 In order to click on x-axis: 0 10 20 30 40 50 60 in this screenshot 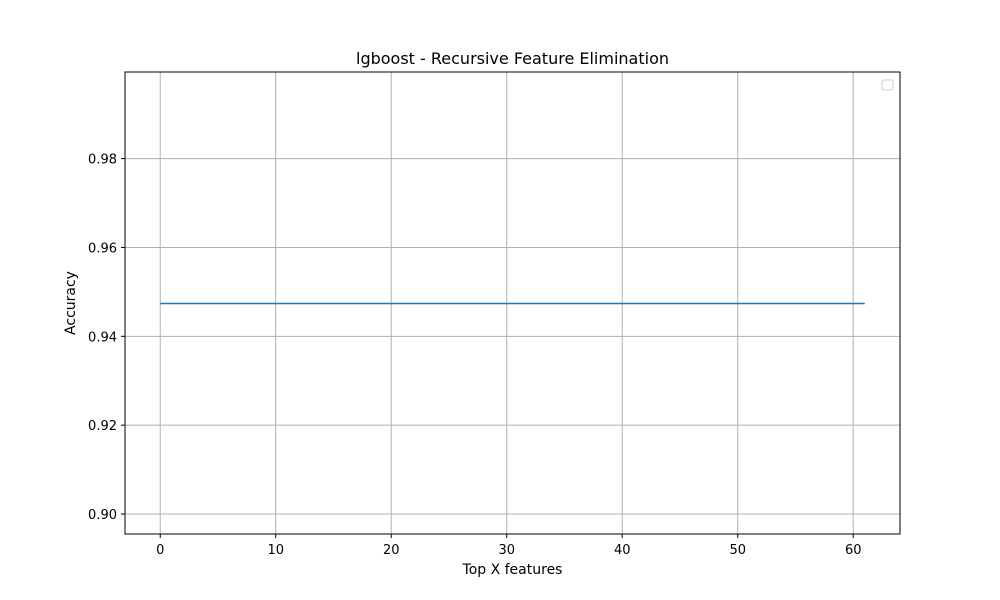, I will do `click(508, 546)`.